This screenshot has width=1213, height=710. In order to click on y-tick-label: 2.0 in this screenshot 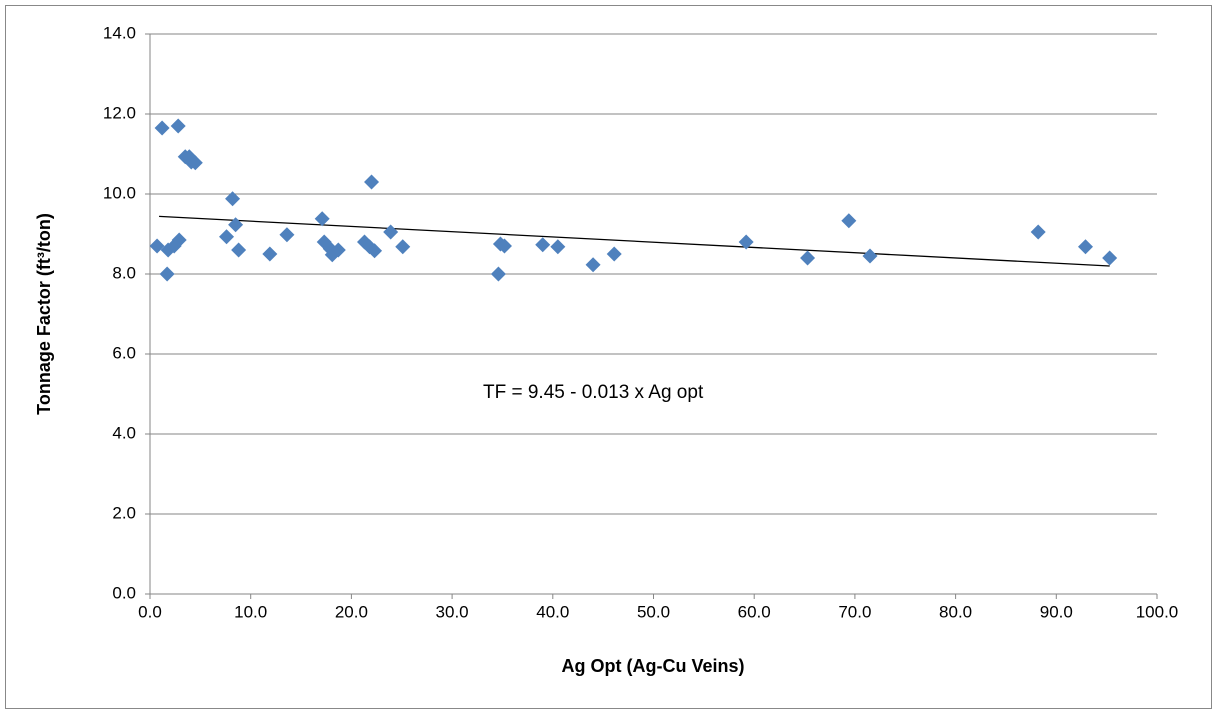, I will do `click(124, 512)`.